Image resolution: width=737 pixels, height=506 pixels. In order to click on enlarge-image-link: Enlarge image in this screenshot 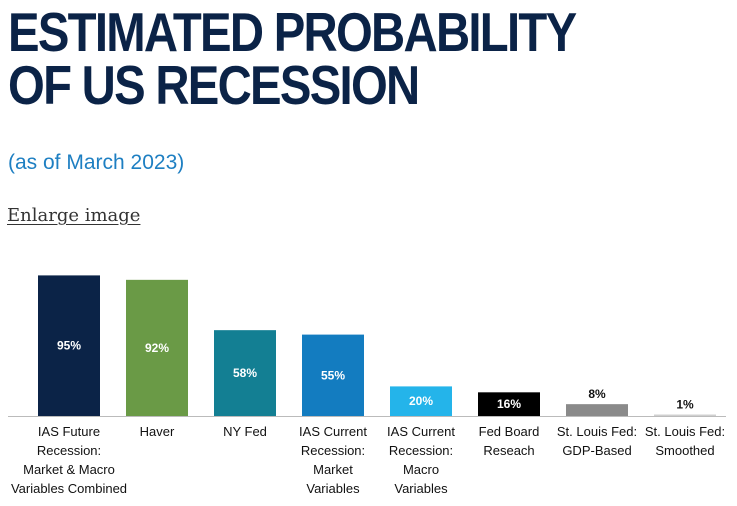, I will do `click(74, 215)`.